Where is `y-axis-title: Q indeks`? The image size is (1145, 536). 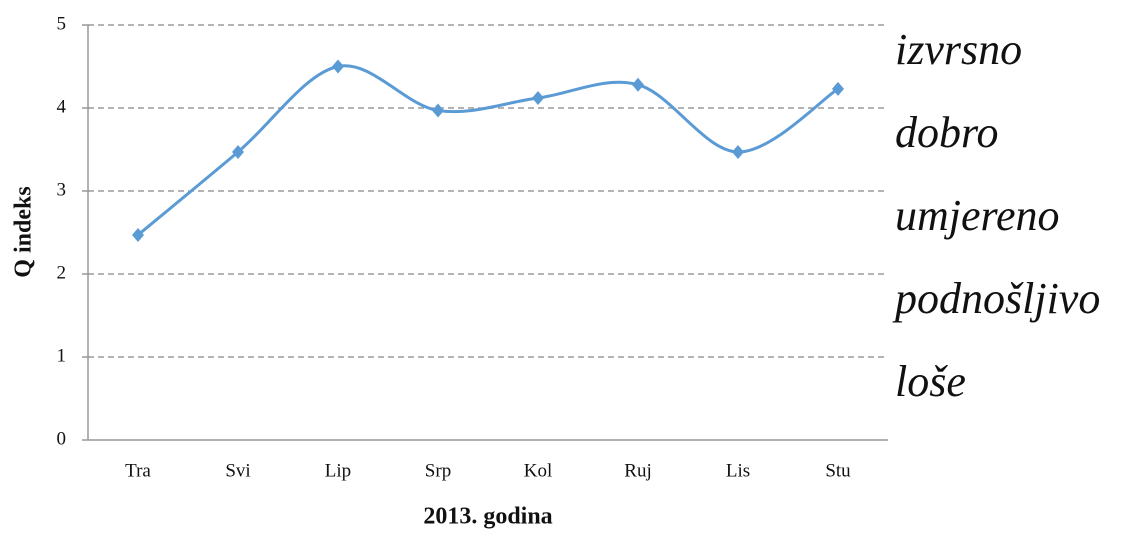
y-axis-title: Q indeks is located at coordinates (24, 231).